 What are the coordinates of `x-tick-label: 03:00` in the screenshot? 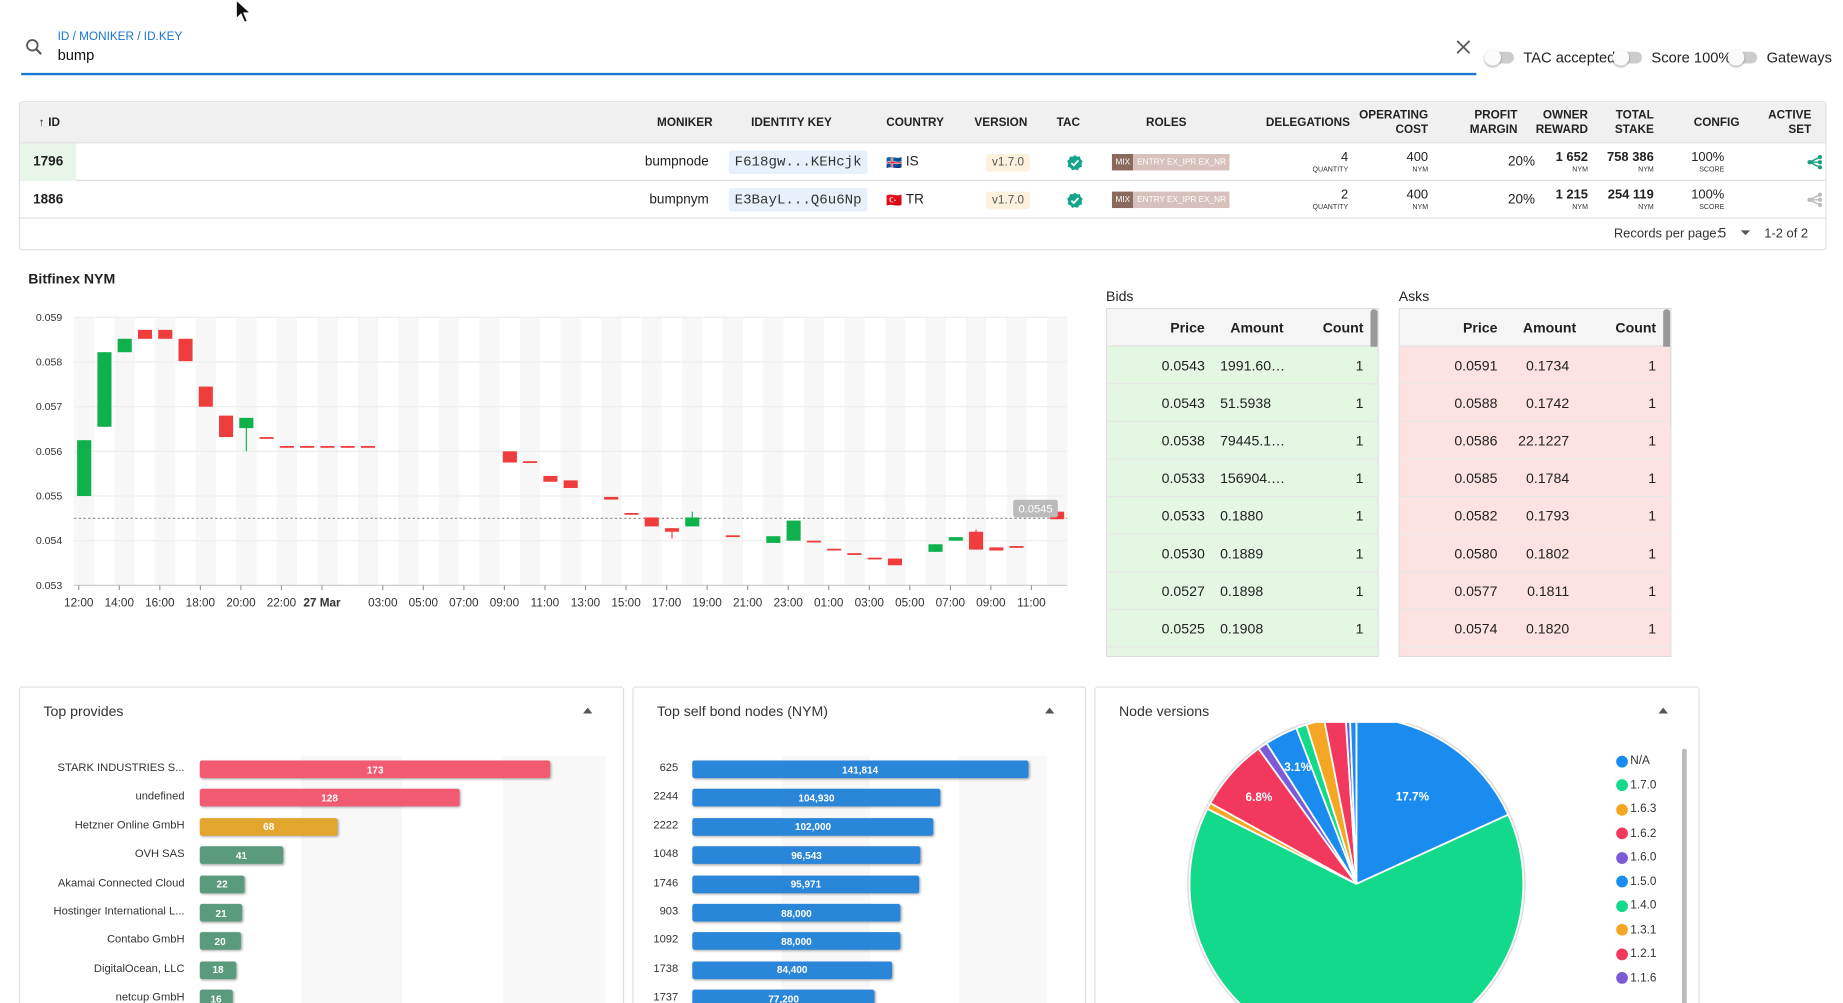 It's located at (870, 603).